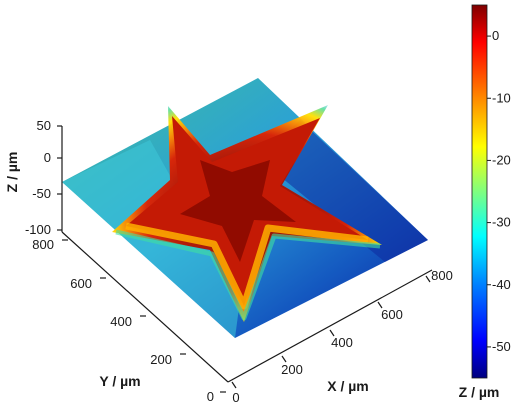 The image size is (512, 407). Describe the element at coordinates (292, 369) in the screenshot. I see `x-tick-200: 200` at that location.